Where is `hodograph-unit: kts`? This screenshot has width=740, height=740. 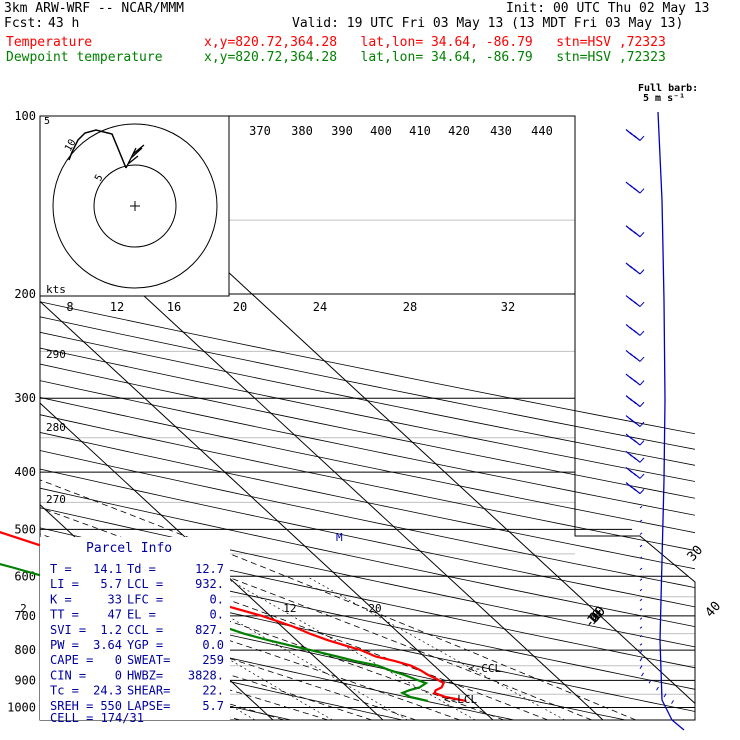 hodograph-unit: kts is located at coordinates (56, 289).